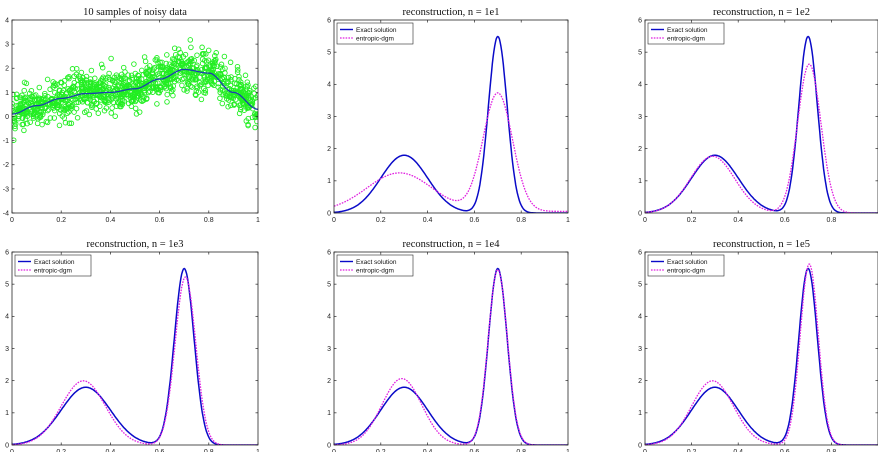 The height and width of the screenshot is (452, 878). I want to click on x-tick-label: 1, so click(258, 450).